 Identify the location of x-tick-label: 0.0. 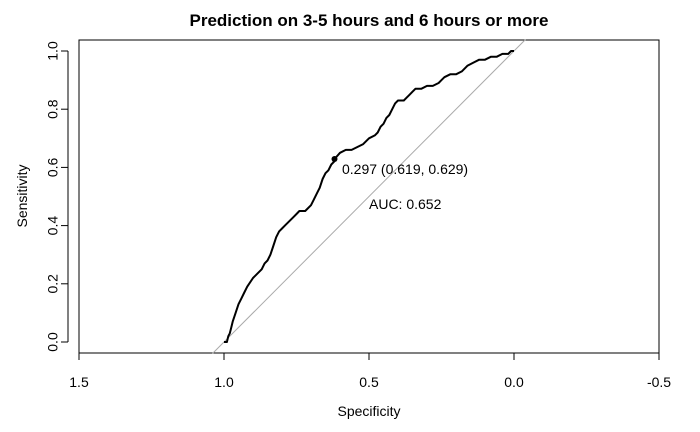
(514, 382).